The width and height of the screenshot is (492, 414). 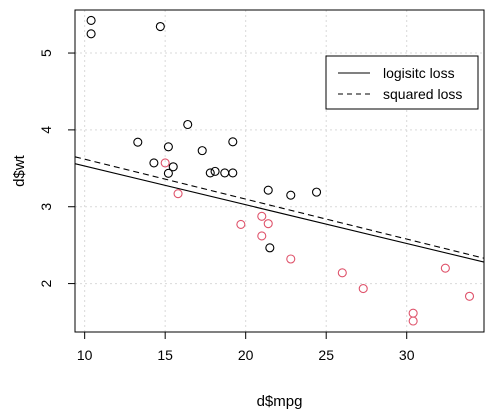 What do you see at coordinates (19, 170) in the screenshot?
I see `y-axis-title: d$wt` at bounding box center [19, 170].